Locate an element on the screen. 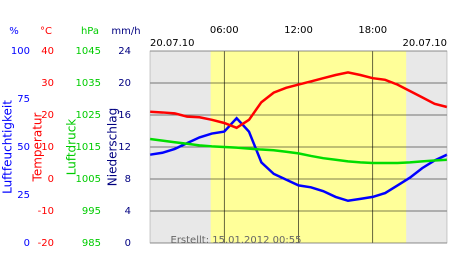 Image resolution: width=450 pixels, height=254 pixels. y-tick-label: 1045 is located at coordinates (88, 51).